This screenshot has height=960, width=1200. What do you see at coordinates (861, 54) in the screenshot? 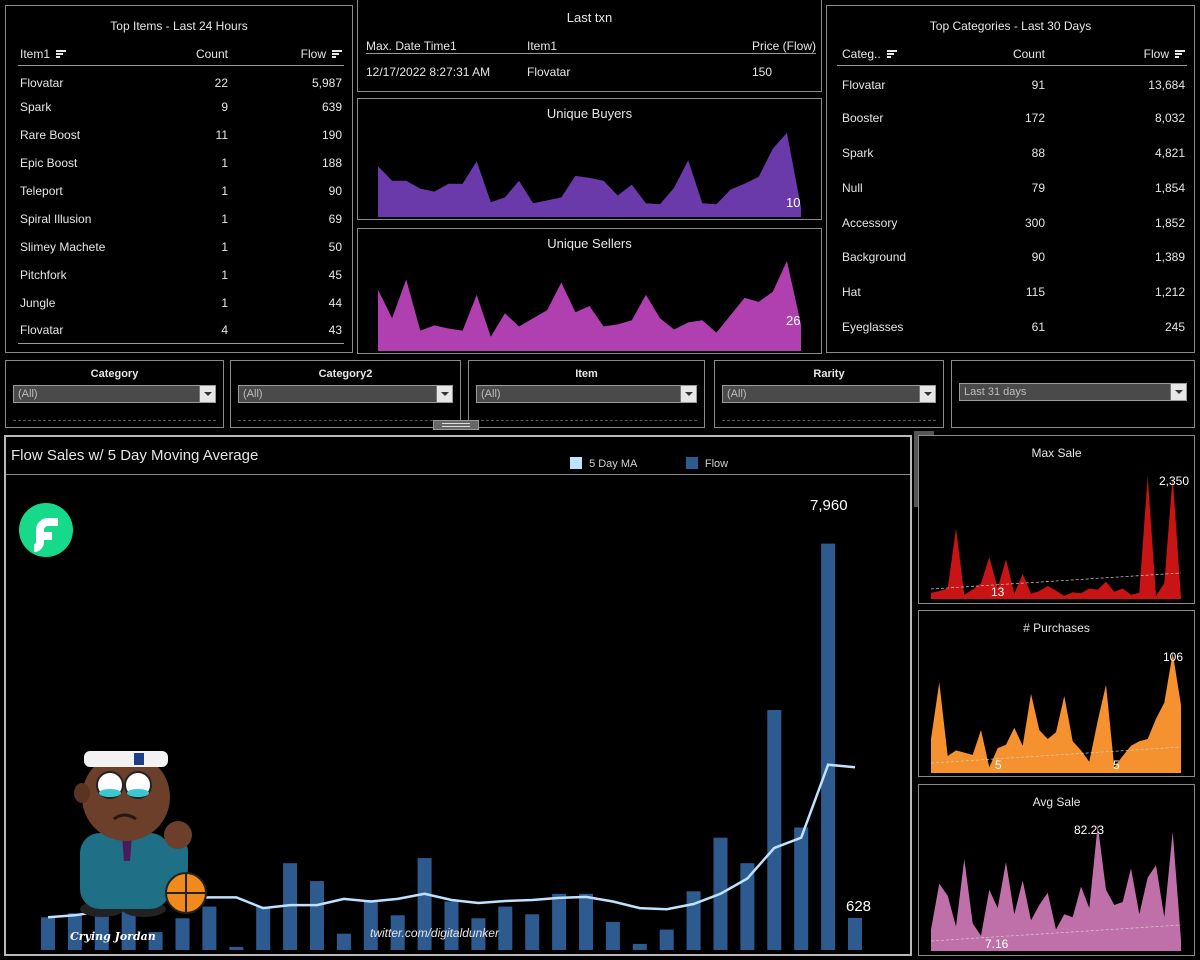
I see `column-header-category: Categ..` at bounding box center [861, 54].